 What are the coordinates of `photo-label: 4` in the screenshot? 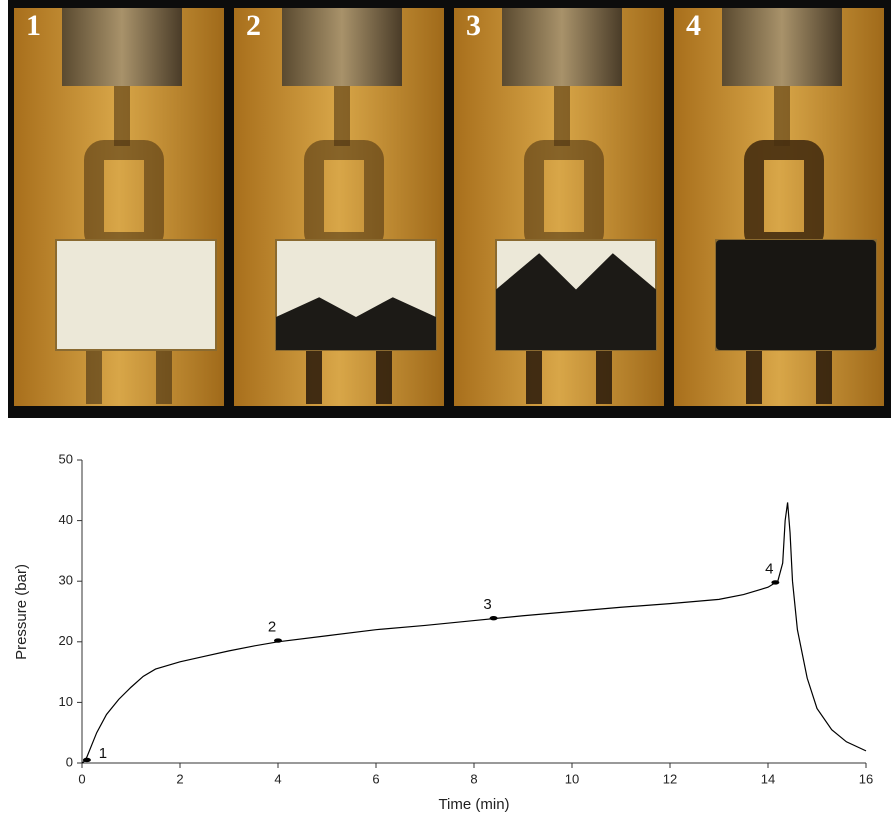 It's located at (693, 25).